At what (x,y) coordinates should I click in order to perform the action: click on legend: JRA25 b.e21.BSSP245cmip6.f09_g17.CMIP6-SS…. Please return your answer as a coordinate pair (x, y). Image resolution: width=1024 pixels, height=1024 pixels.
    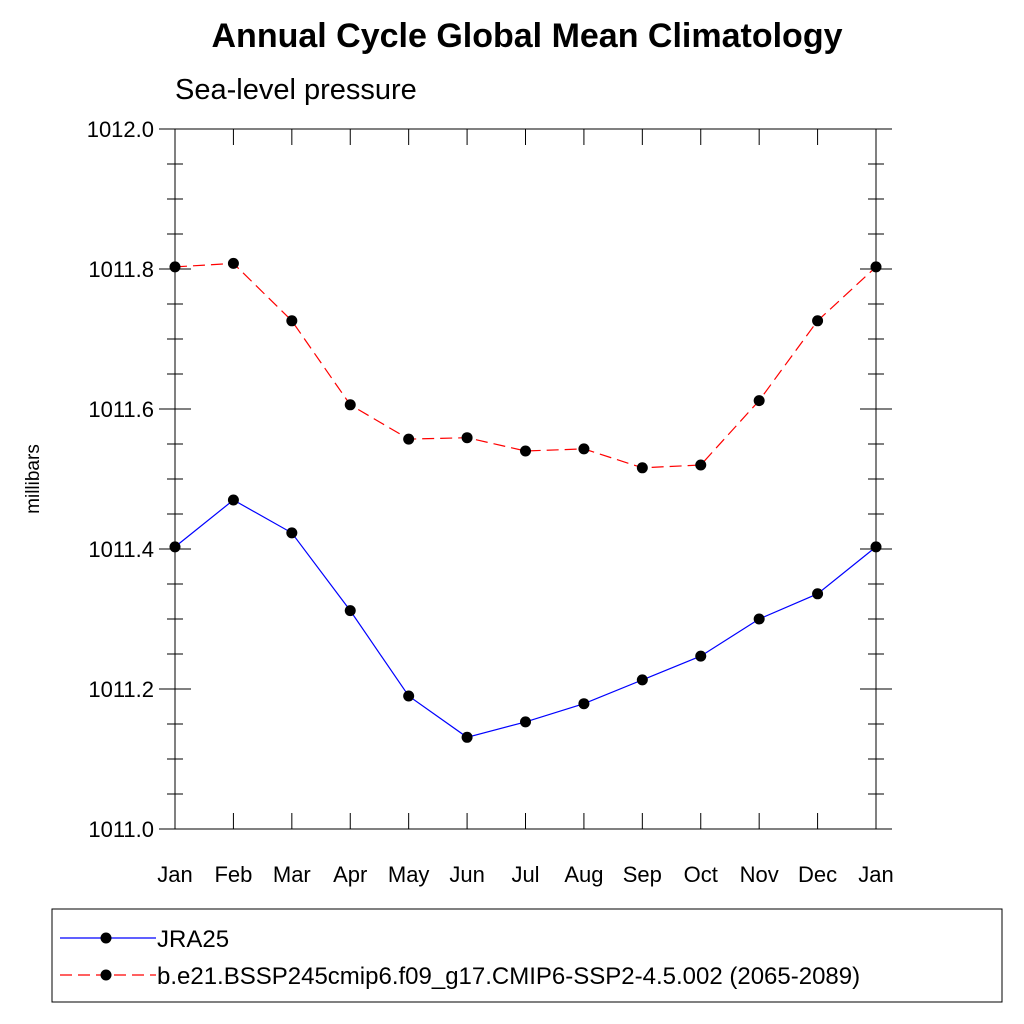
    Looking at the image, I should click on (527, 955).